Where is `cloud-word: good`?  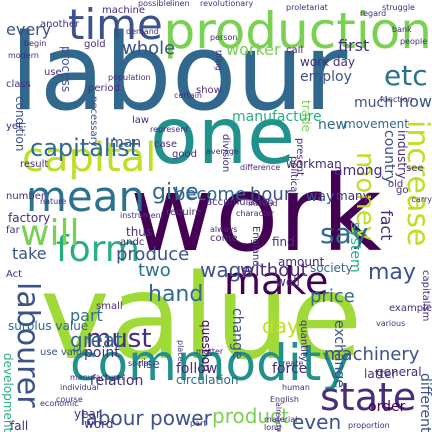
cloud-word: good is located at coordinates (184, 154).